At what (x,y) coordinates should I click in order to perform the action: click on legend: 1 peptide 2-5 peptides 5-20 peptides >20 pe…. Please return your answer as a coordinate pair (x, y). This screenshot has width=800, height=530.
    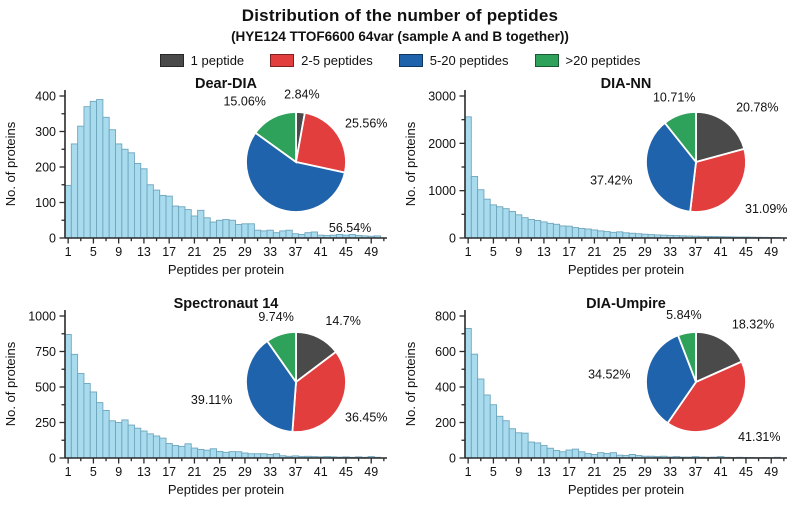
    Looking at the image, I should click on (400, 60).